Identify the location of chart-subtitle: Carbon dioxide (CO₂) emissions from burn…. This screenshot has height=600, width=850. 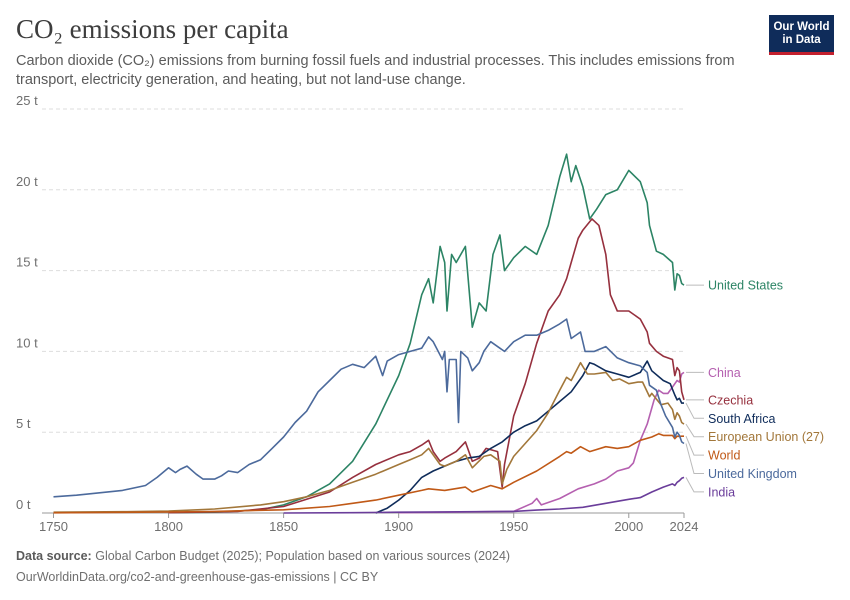
(375, 70).